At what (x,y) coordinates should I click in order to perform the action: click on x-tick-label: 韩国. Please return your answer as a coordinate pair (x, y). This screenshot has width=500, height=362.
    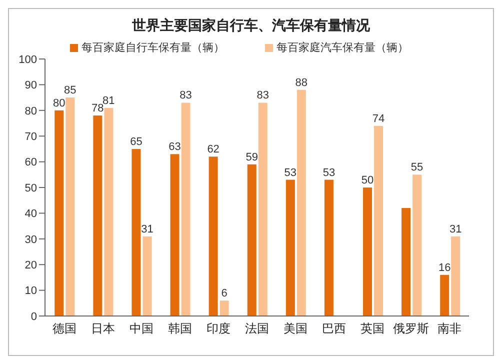
    Looking at the image, I should click on (180, 329).